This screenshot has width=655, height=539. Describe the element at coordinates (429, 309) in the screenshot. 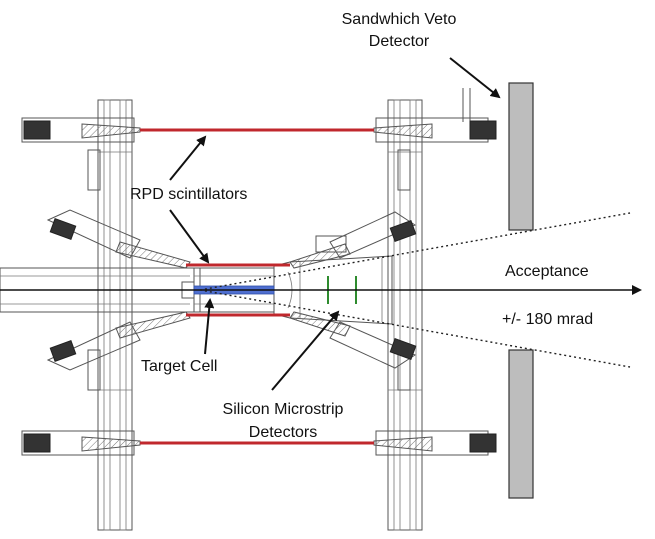

I see `right-support-frame` at that location.